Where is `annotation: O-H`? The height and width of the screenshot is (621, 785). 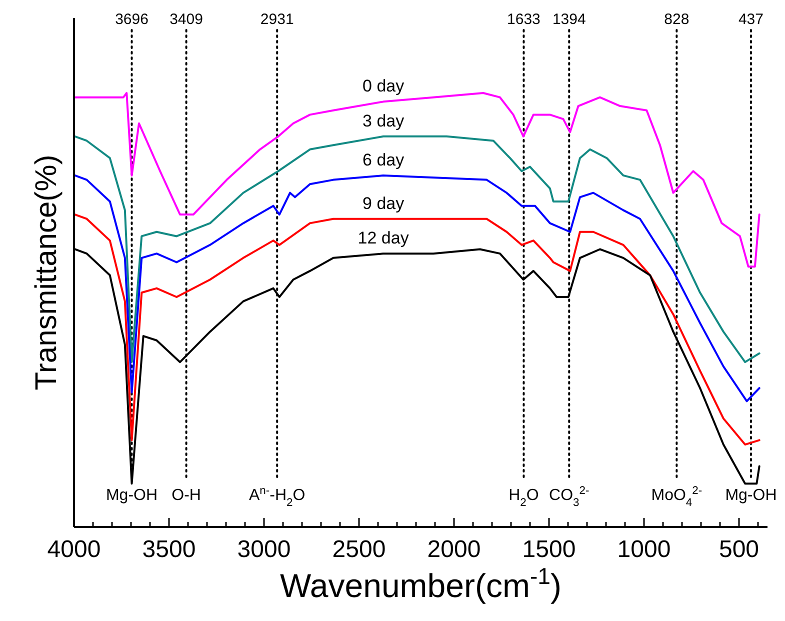
annotation: O-H is located at coordinates (186, 495).